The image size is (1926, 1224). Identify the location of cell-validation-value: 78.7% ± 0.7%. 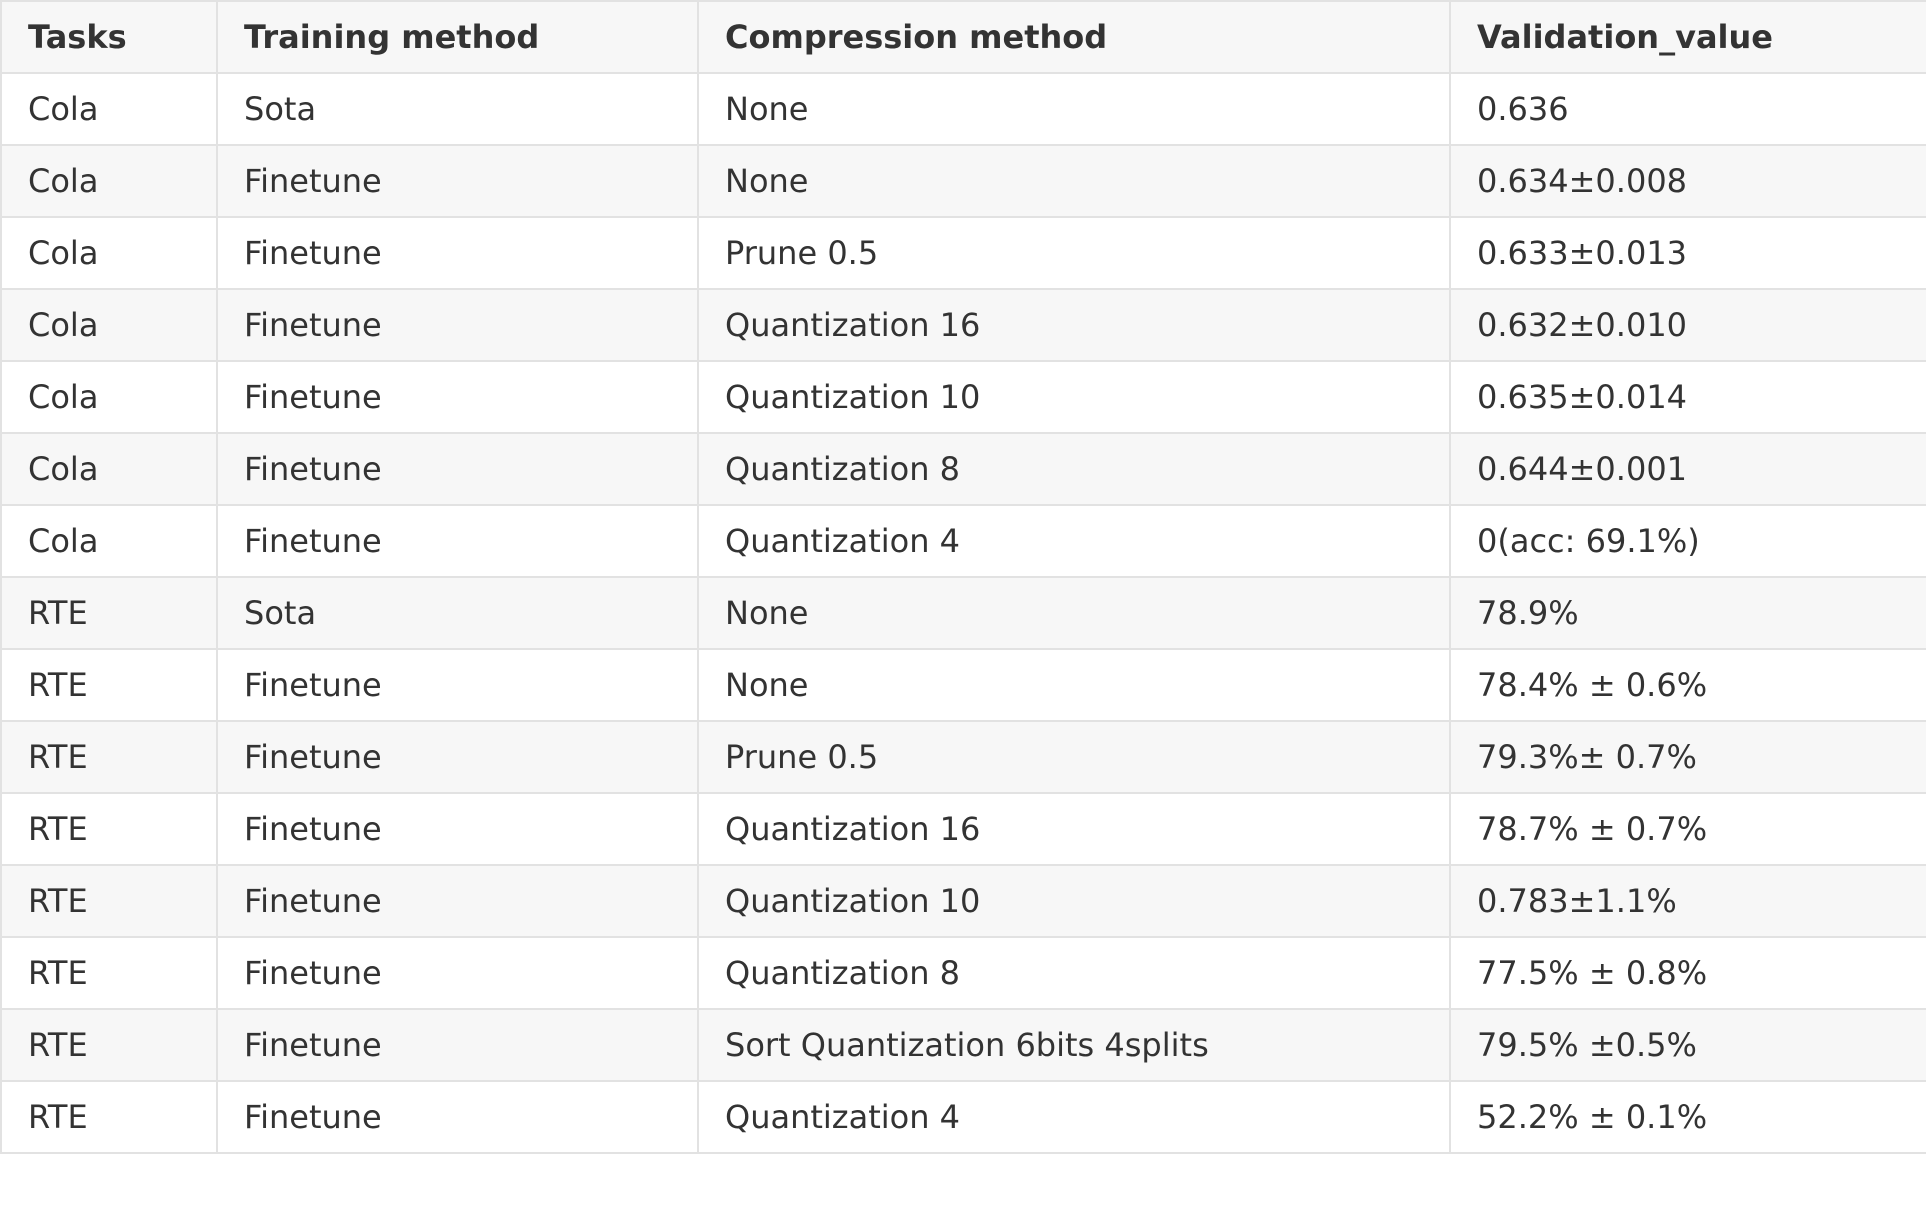
(1687, 829).